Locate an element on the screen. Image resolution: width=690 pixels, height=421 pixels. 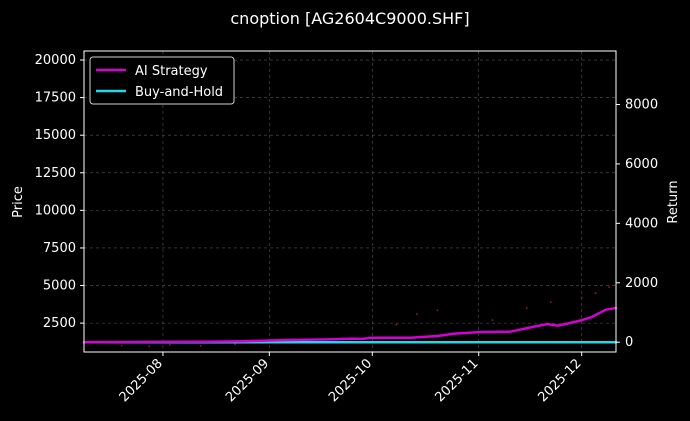
y-tick-label-left: 15000 is located at coordinates (55, 135).